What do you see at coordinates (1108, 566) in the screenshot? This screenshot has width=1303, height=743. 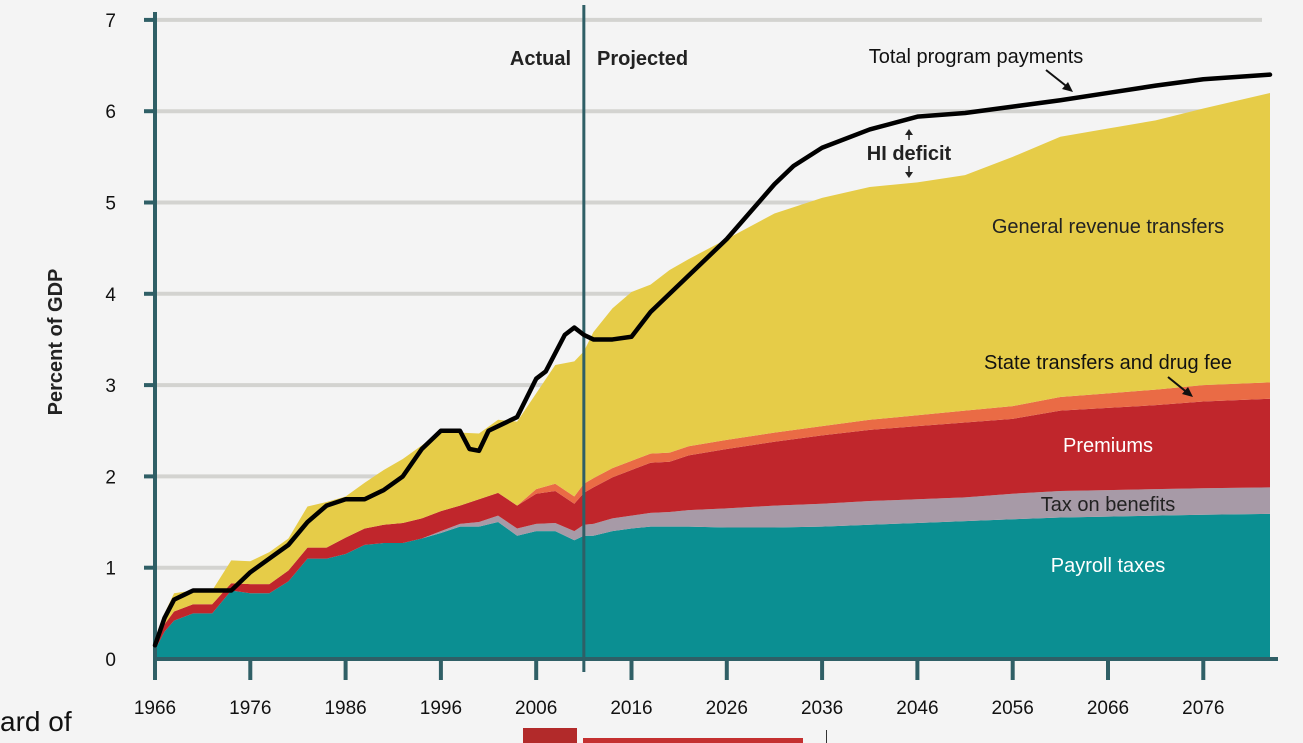 I see `annotation-payroll-taxes: Payroll taxes` at bounding box center [1108, 566].